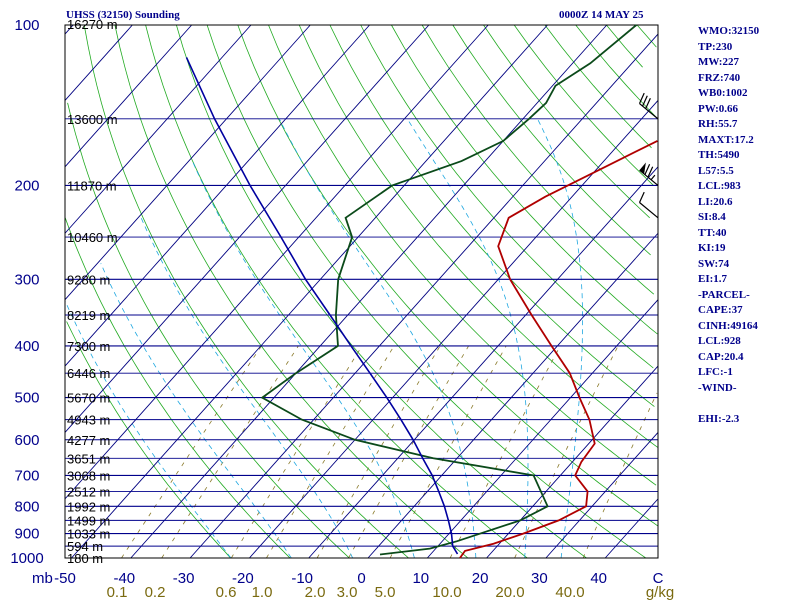 Image resolution: width=800 pixels, height=600 pixels. What do you see at coordinates (88, 315) in the screenshot?
I see `height-label: 8219 m` at bounding box center [88, 315].